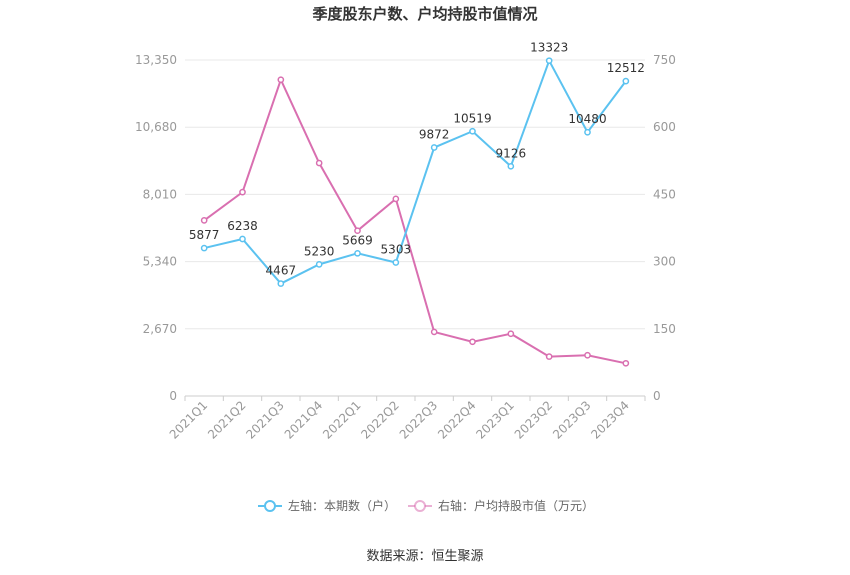 This screenshot has height=575, width=850. I want to click on data-label: 5877, so click(204, 235).